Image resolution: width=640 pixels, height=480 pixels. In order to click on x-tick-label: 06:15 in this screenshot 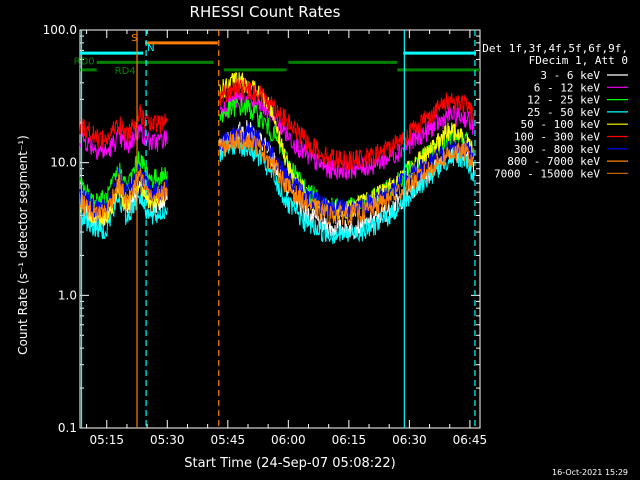, I will do `click(349, 440)`.